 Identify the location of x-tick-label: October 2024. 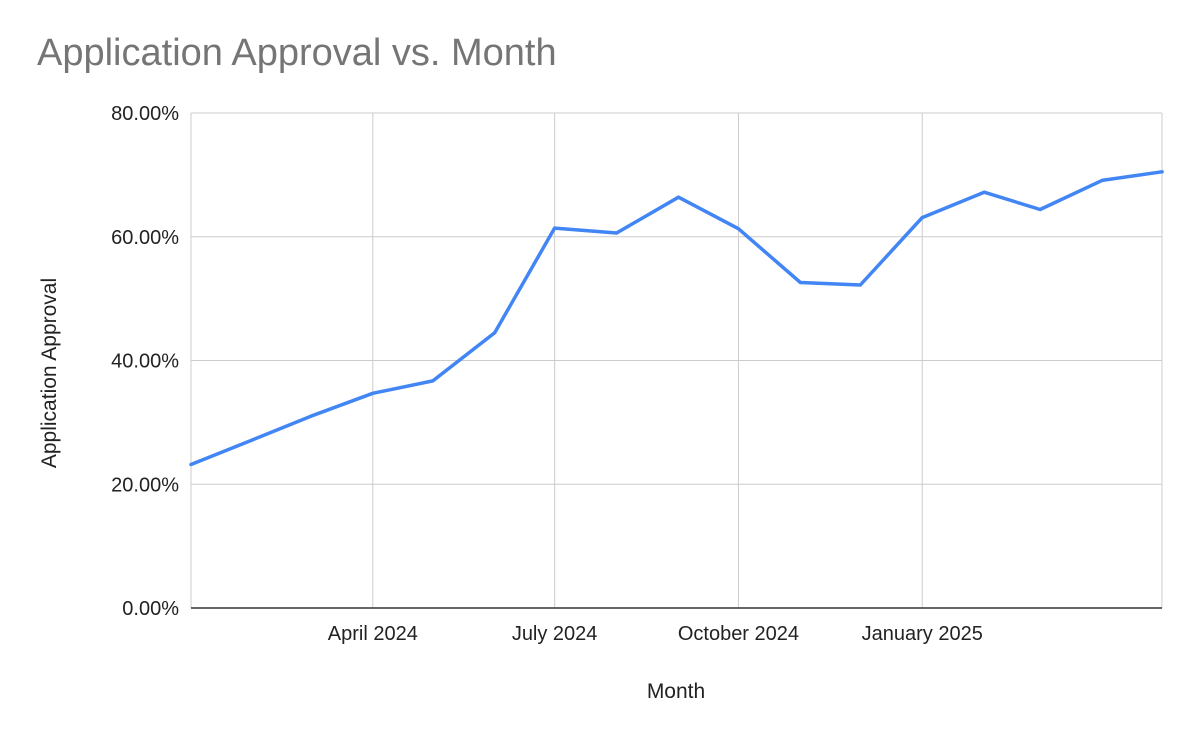
(738, 634).